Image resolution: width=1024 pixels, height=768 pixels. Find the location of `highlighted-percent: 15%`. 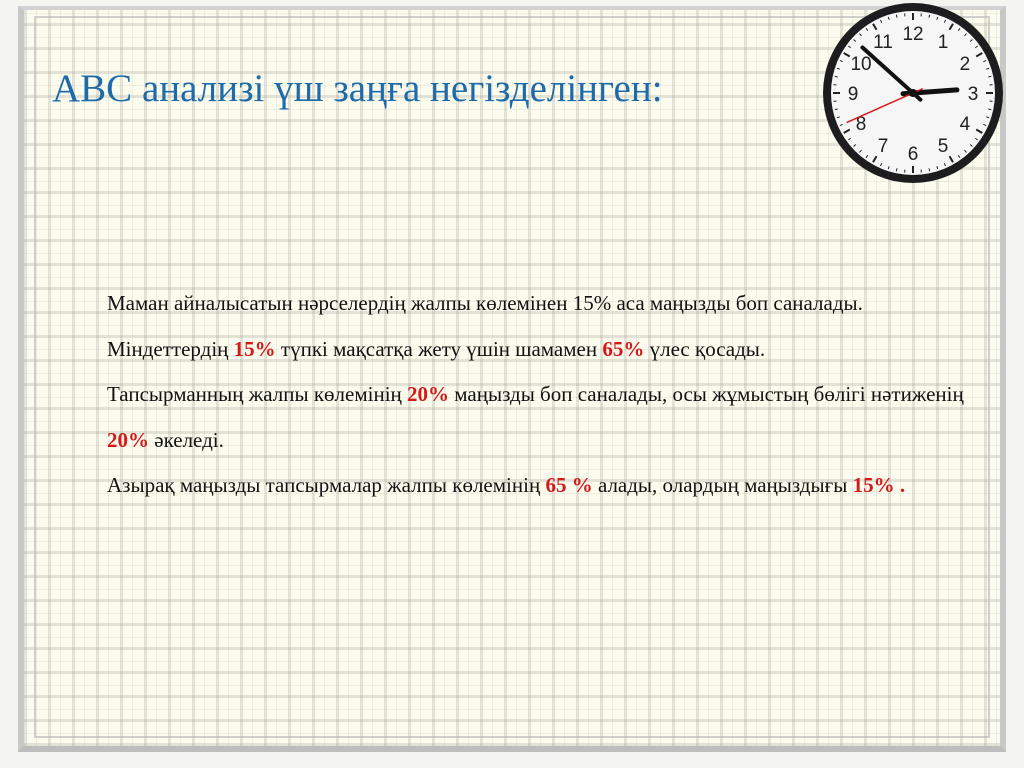

highlighted-percent: 15% is located at coordinates (254, 348).